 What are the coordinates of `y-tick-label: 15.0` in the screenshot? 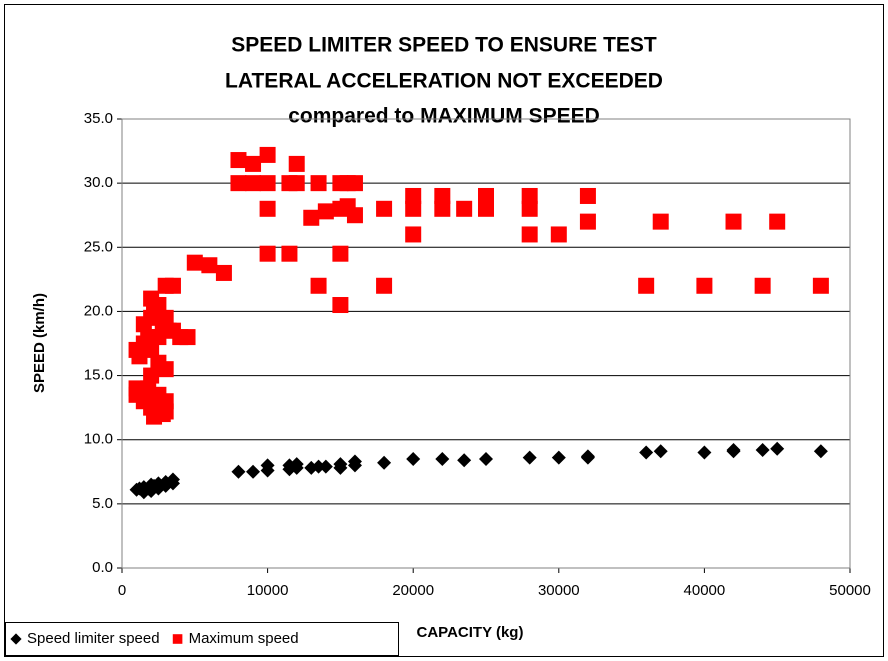 It's located at (98, 375).